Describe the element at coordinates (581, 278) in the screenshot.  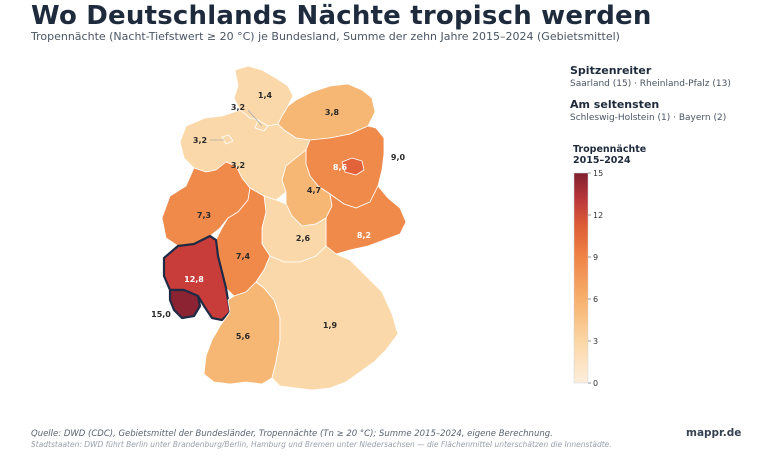
I see `legend-colorbar` at that location.